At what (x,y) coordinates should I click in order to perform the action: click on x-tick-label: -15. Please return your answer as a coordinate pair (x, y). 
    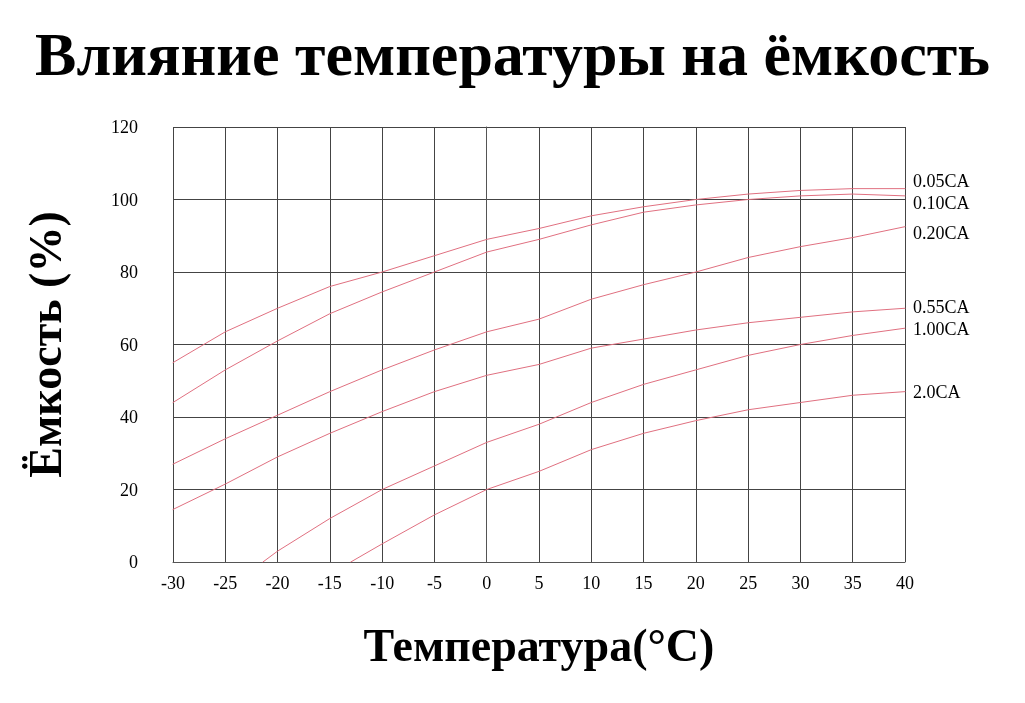
    Looking at the image, I should click on (329, 583).